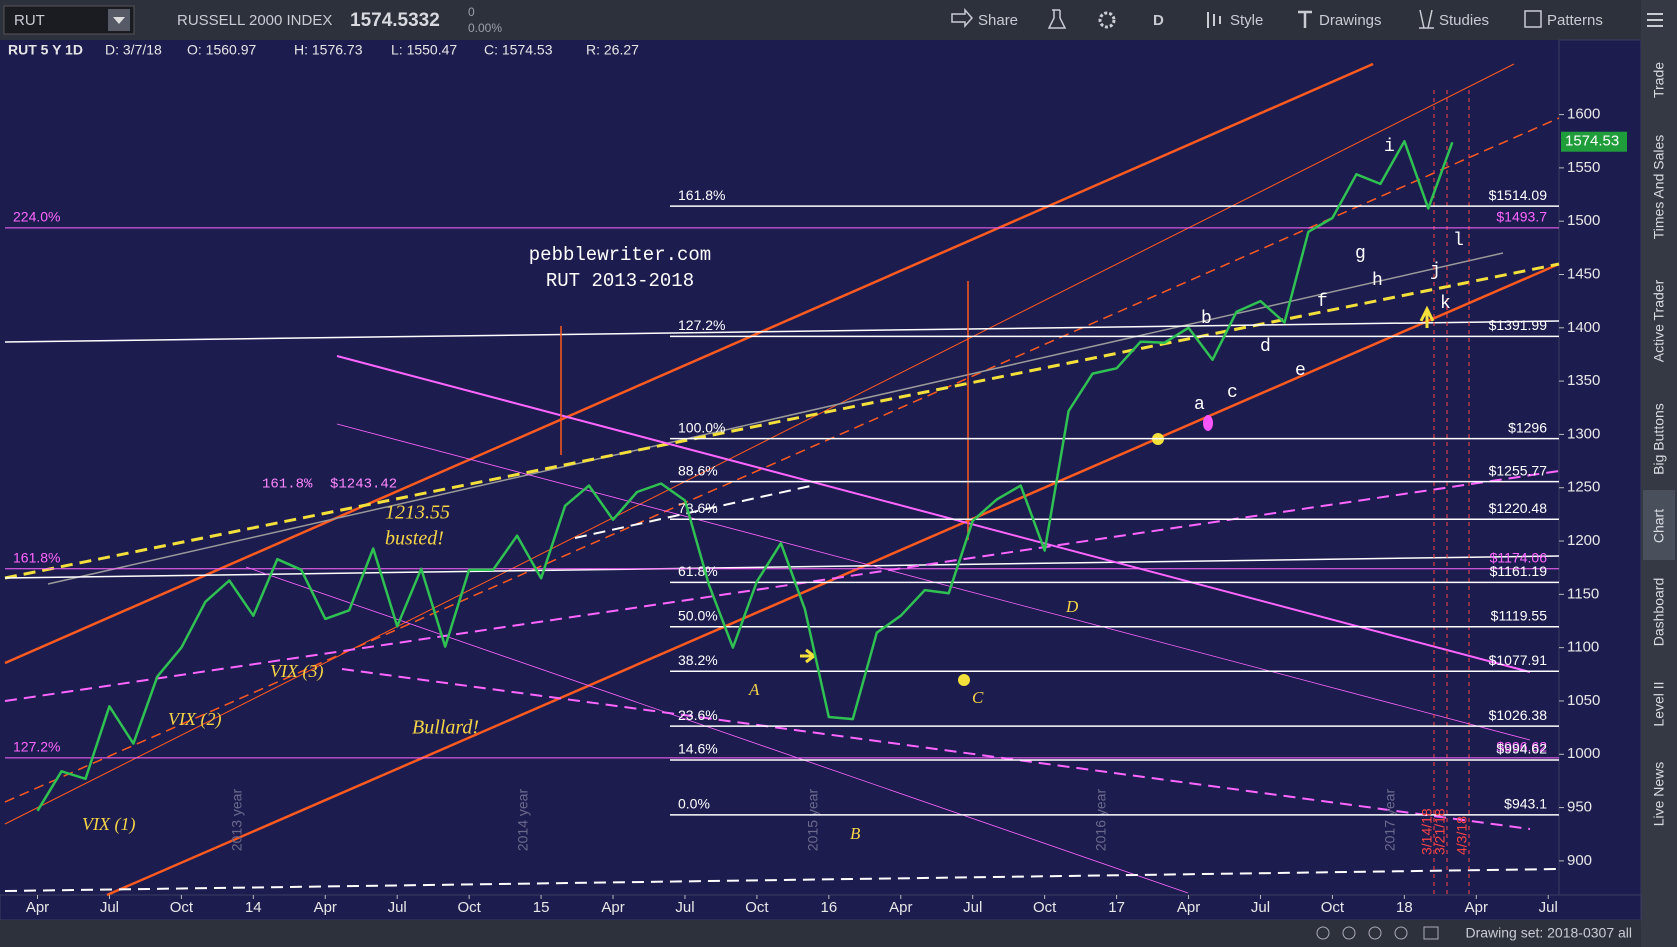 The height and width of the screenshot is (947, 1677). Describe the element at coordinates (1659, 612) in the screenshot. I see `side-tab: Dashboard` at that location.